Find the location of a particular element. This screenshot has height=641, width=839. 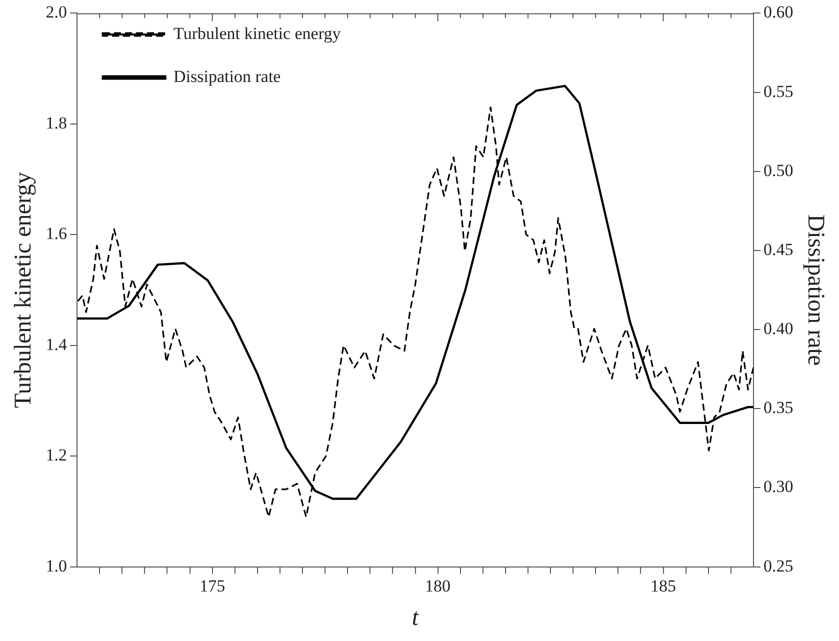

legend-label: Dissipation rate is located at coordinates (227, 76).